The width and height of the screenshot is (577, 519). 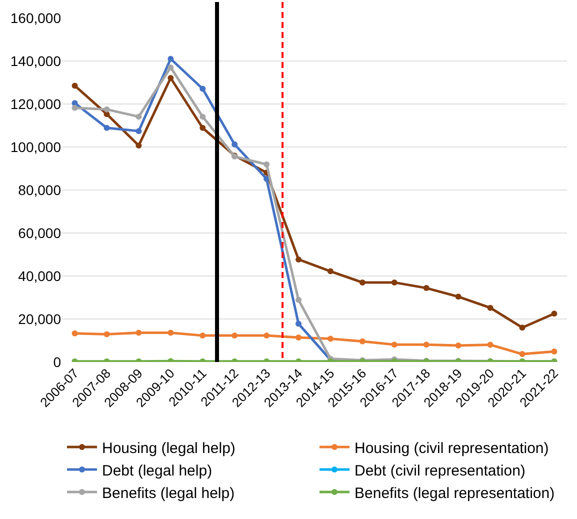 I want to click on y-tick-label: 40,000, so click(x=40, y=276).